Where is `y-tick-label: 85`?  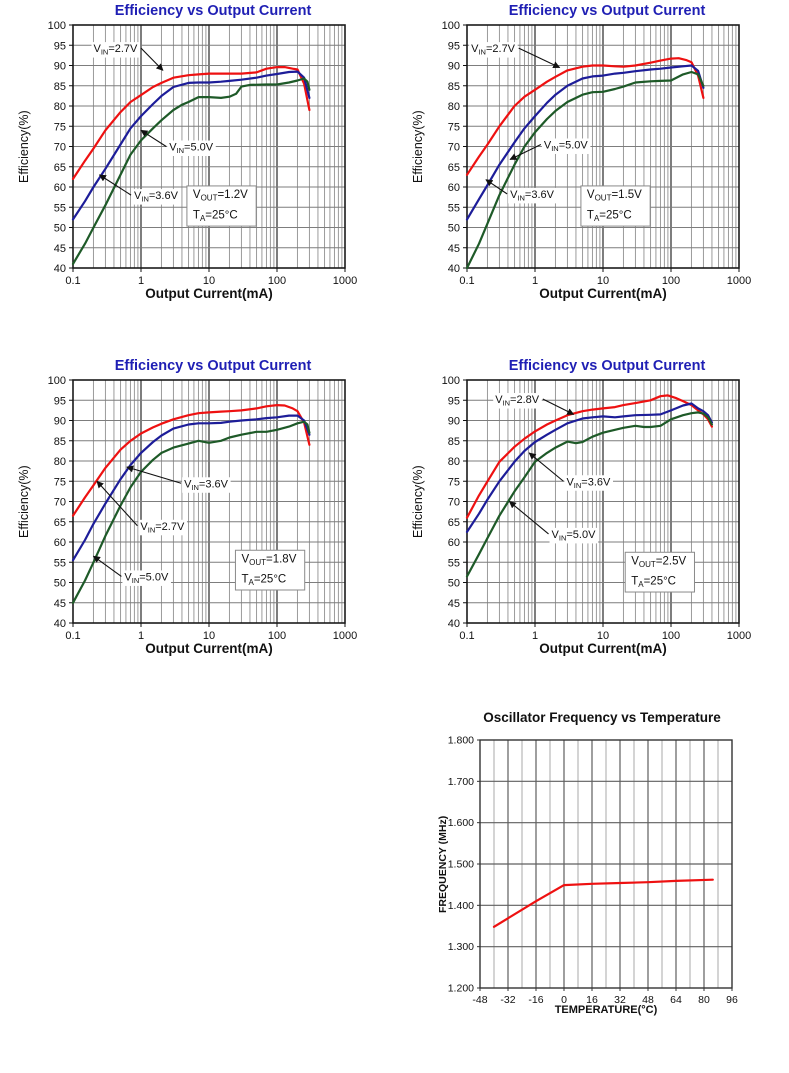 y-tick-label: 85 is located at coordinates (454, 87).